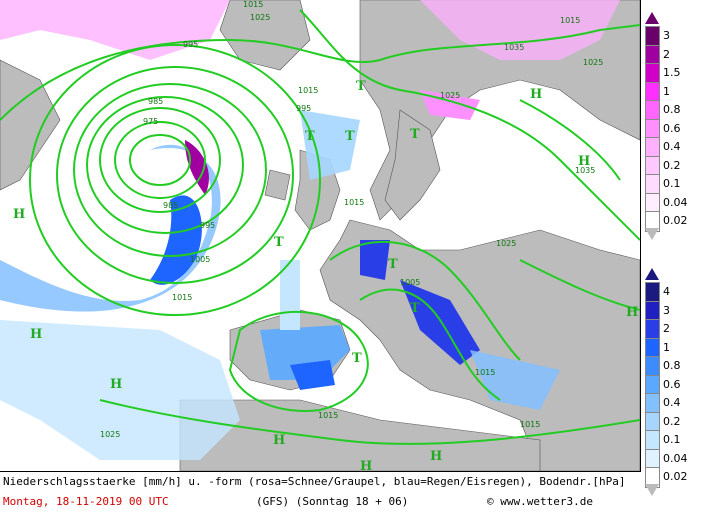 The image size is (704, 513). I want to click on isobar-label: 975, so click(150, 121).